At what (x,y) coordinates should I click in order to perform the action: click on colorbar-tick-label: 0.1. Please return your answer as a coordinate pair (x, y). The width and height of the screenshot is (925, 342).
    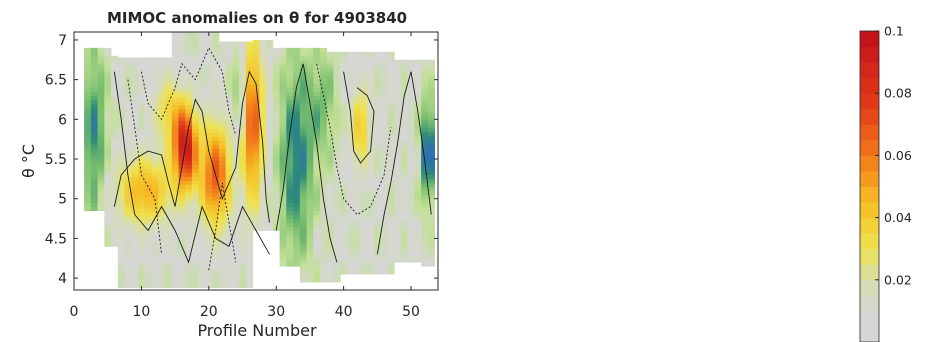
    Looking at the image, I should click on (894, 31).